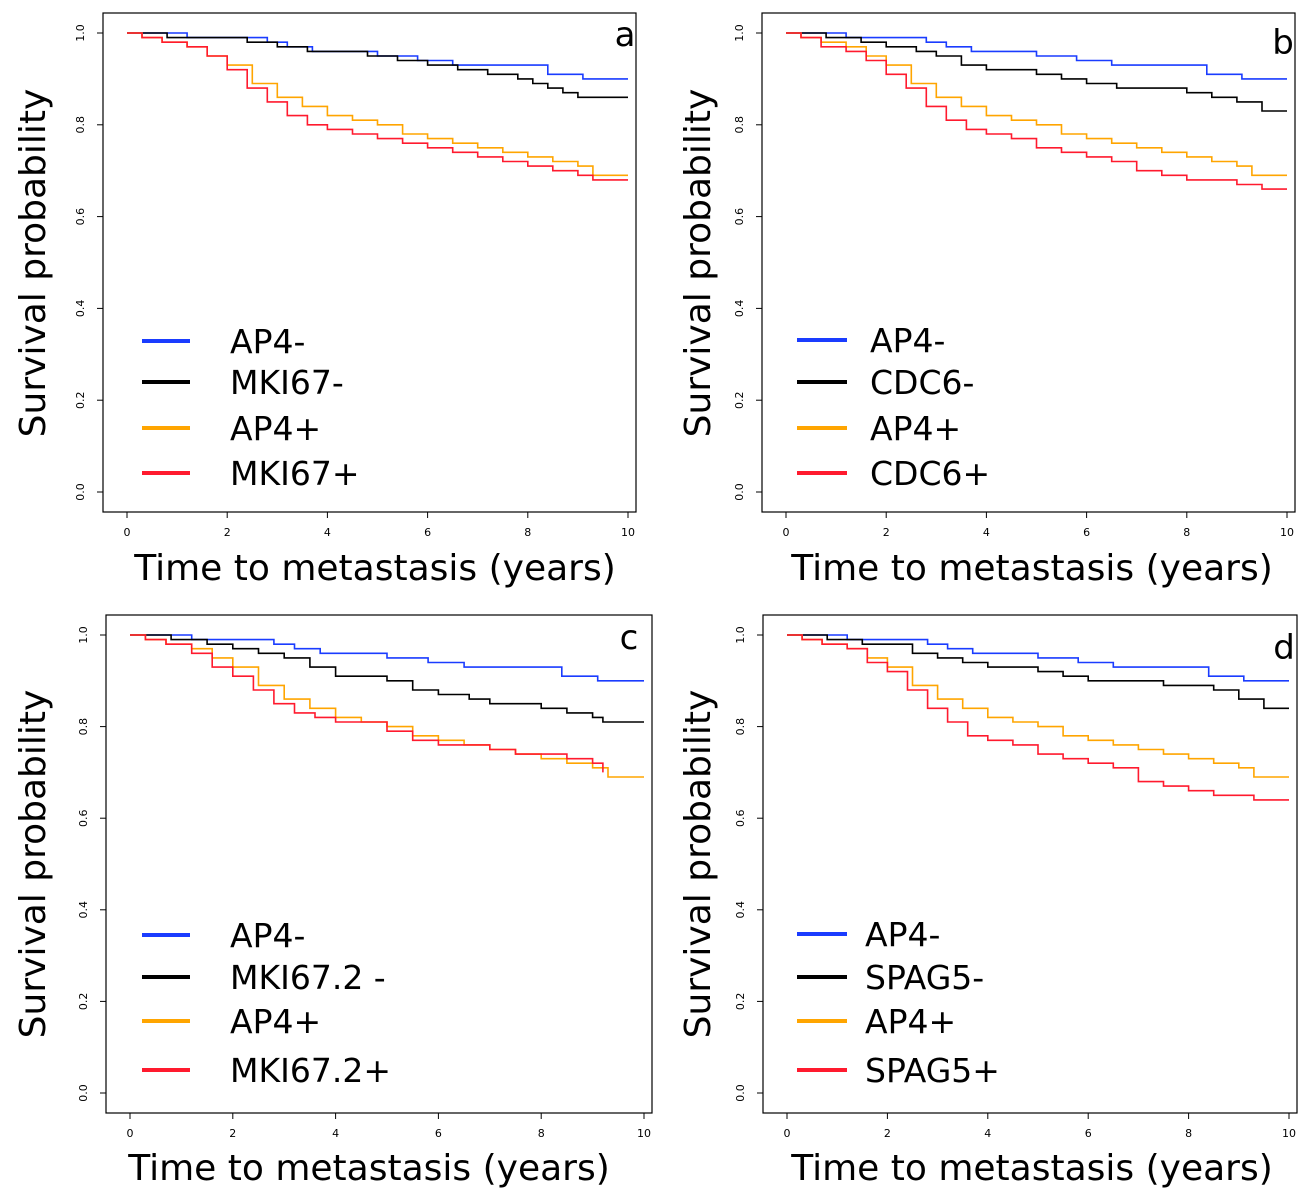 This screenshot has height=1188, width=1304. I want to click on legend-label: CDC6+, so click(930, 473).